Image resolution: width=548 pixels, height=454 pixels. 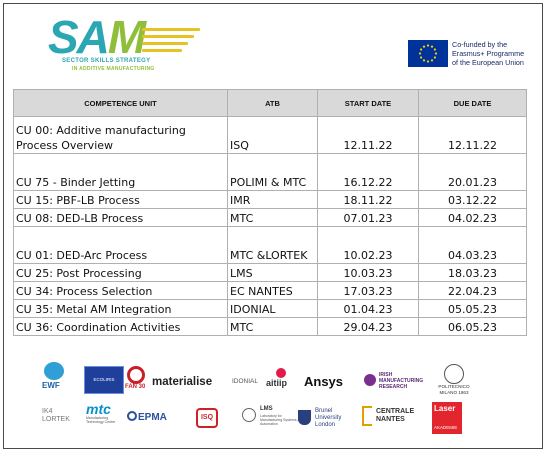 I want to click on cell-atb: ISQ, so click(x=272, y=135).